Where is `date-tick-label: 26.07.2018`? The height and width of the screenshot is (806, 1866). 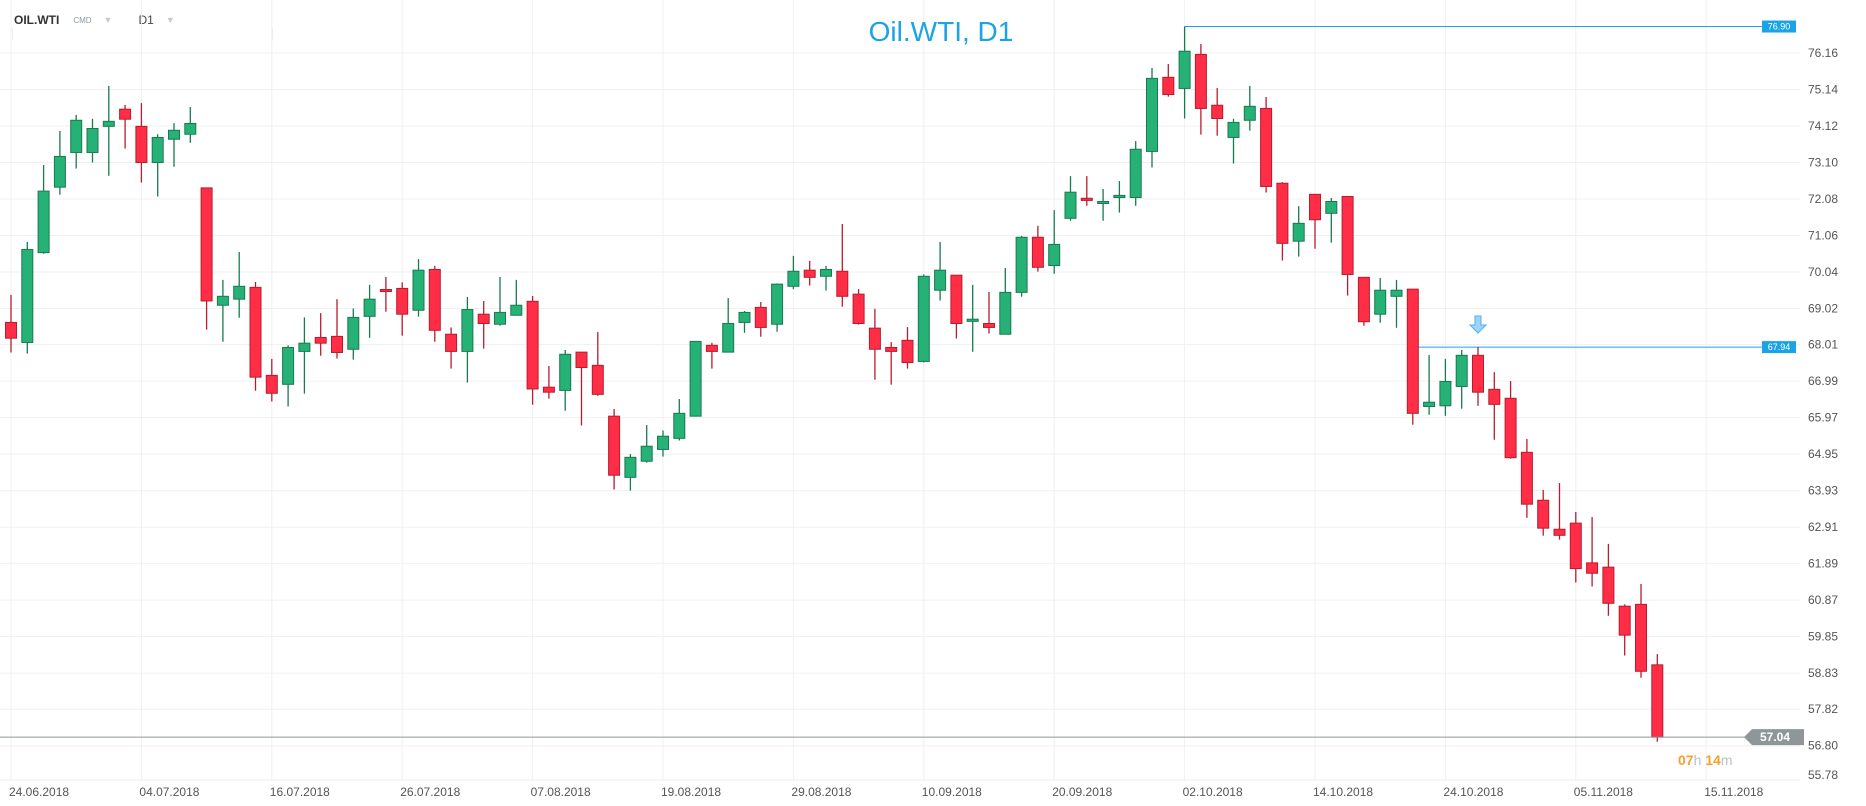 date-tick-label: 26.07.2018 is located at coordinates (430, 792).